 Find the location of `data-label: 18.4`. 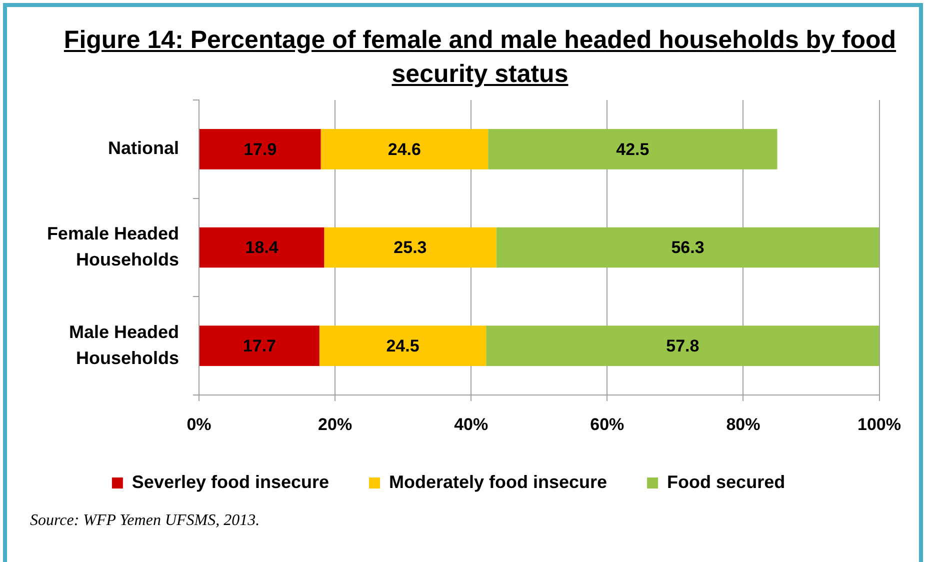

data-label: 18.4 is located at coordinates (262, 248).